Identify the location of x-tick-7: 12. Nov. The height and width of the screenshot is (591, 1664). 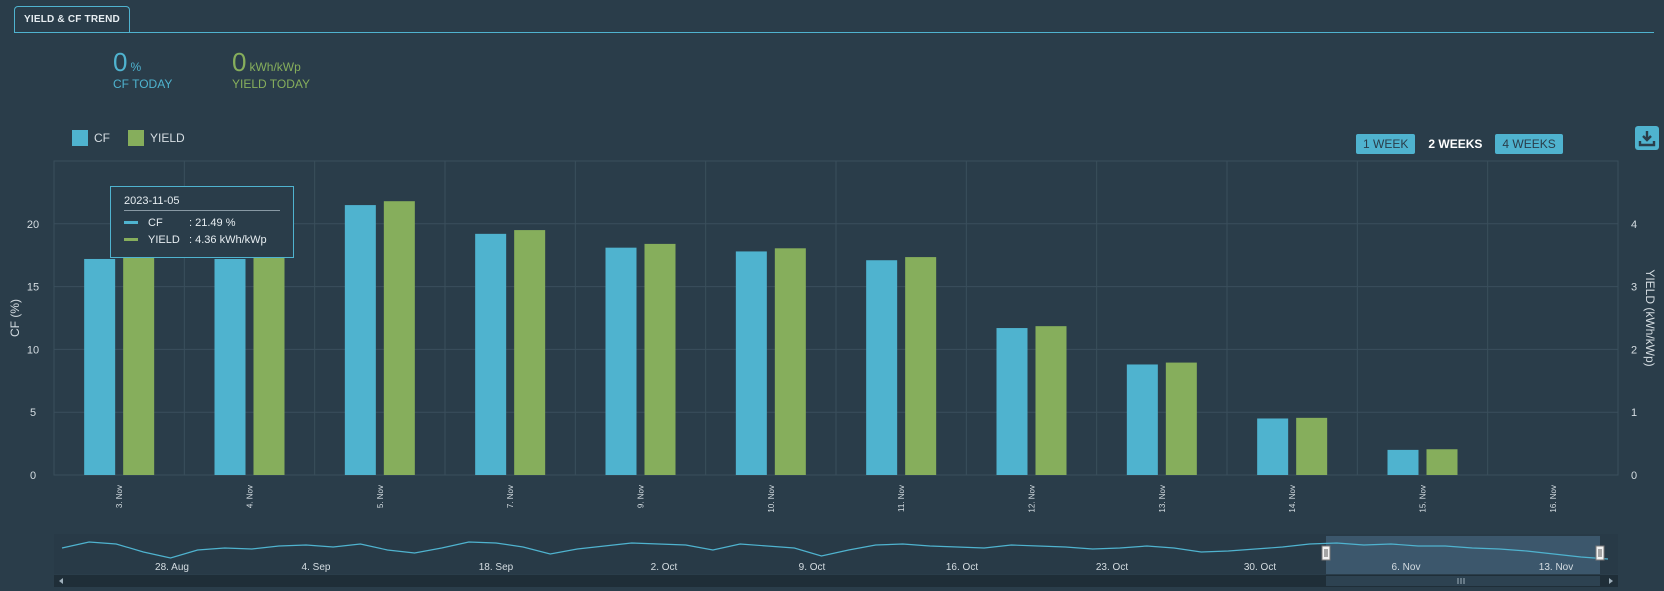
(1032, 499).